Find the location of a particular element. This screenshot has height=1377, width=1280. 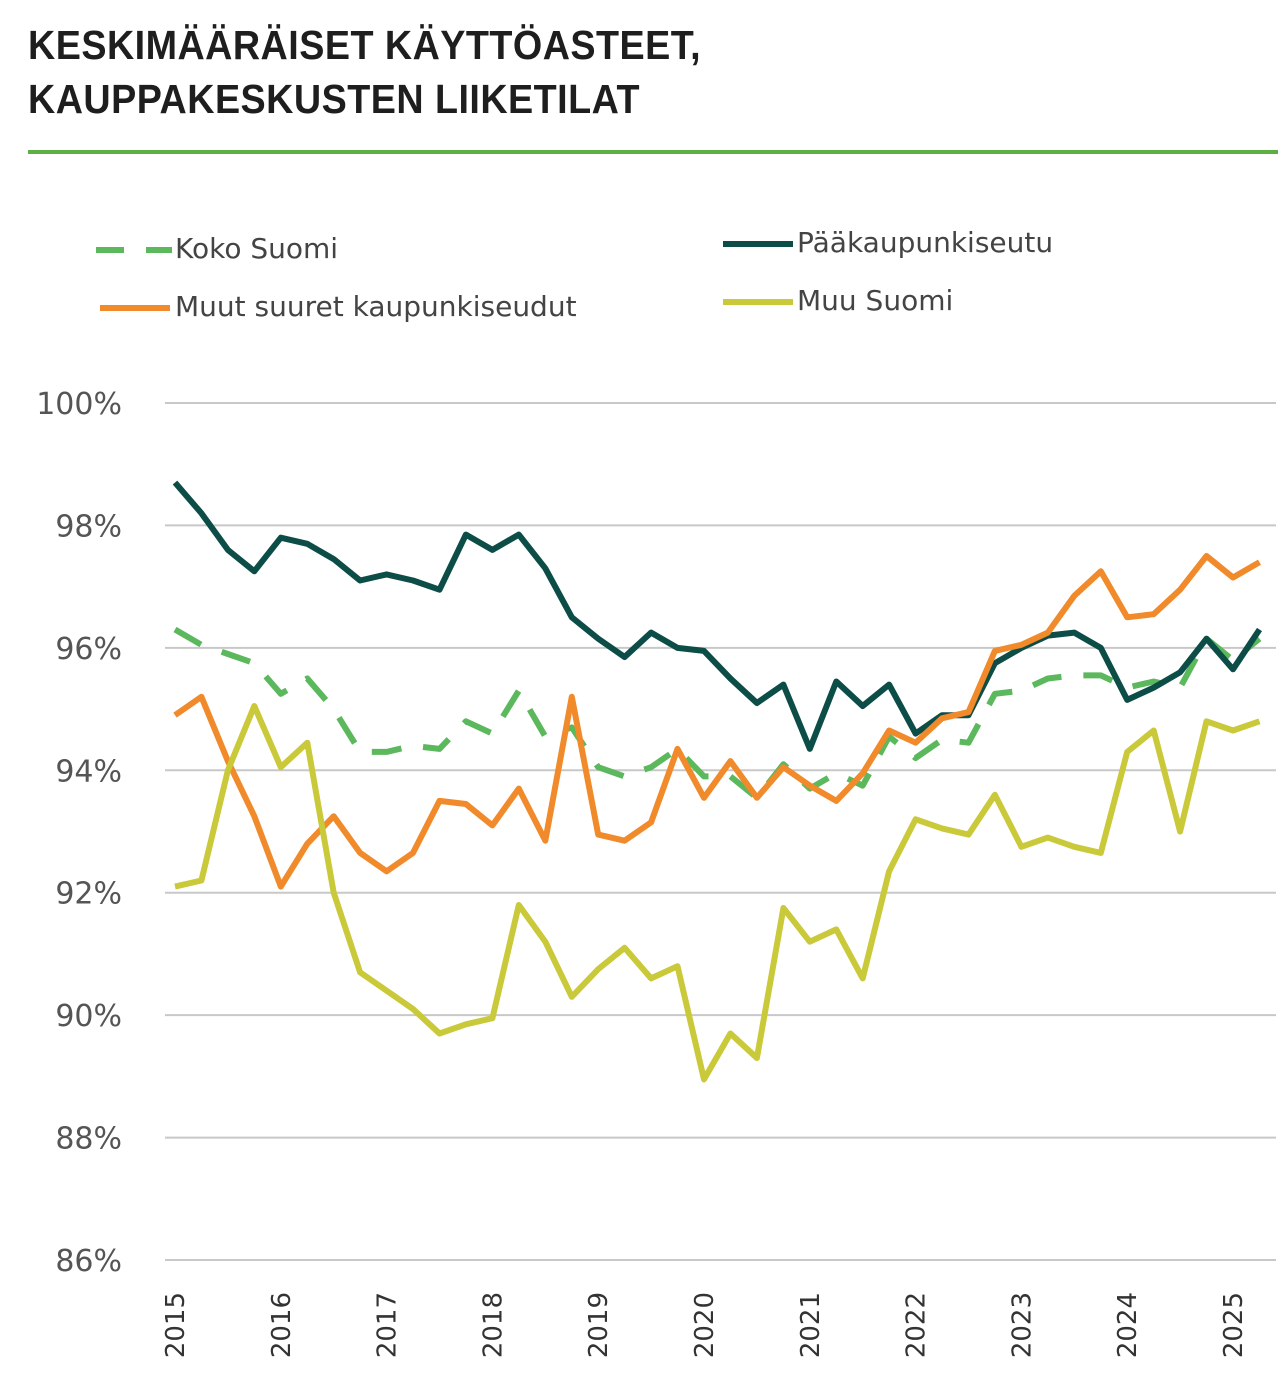

x-tick-label: 2018 is located at coordinates (493, 1325).